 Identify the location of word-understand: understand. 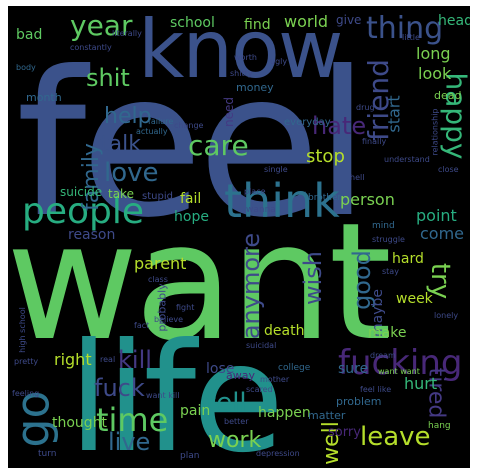
(407, 159).